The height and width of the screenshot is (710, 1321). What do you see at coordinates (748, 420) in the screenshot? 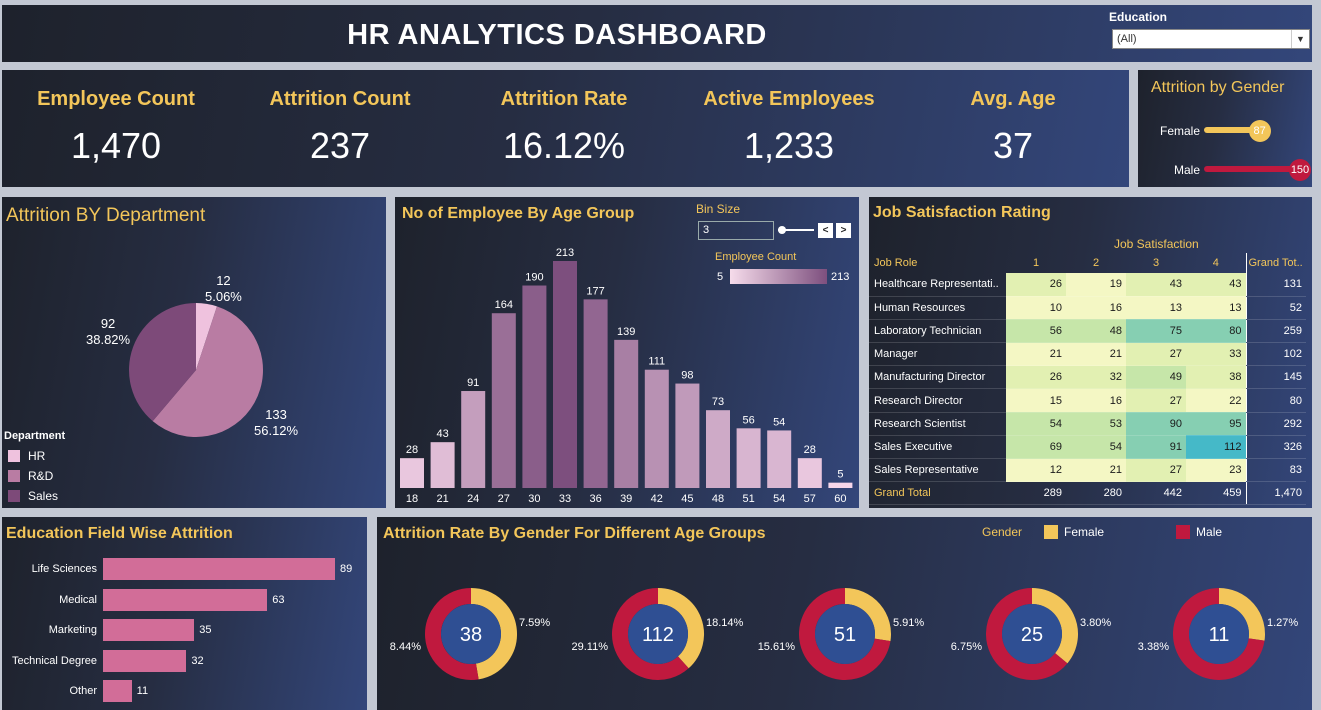
I see `age-bar-value-label: 56` at bounding box center [748, 420].